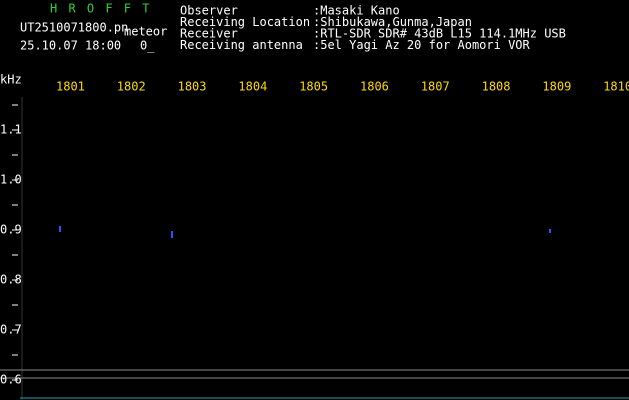 This screenshot has width=629, height=400. What do you see at coordinates (392, 22) in the screenshot?
I see `info-value: :Shibukawa,Gunma,Japan` at bounding box center [392, 22].